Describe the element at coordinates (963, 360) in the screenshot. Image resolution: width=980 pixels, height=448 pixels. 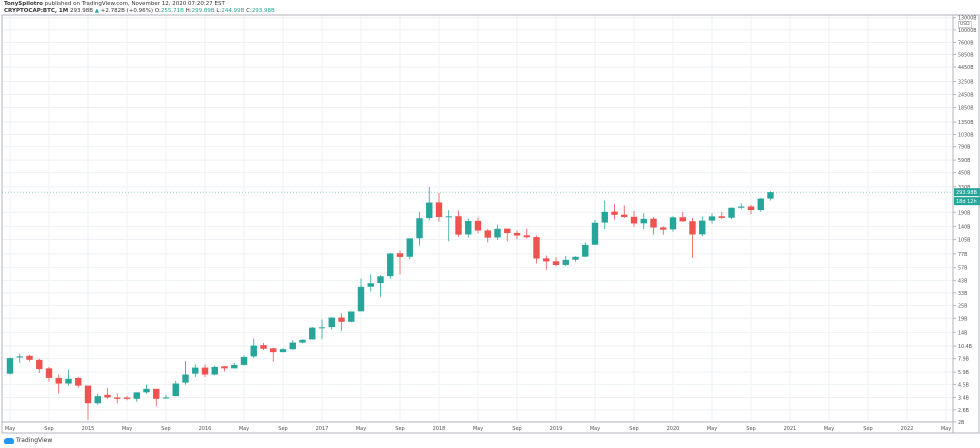
I see `y-tick-label: 7.9B` at that location.